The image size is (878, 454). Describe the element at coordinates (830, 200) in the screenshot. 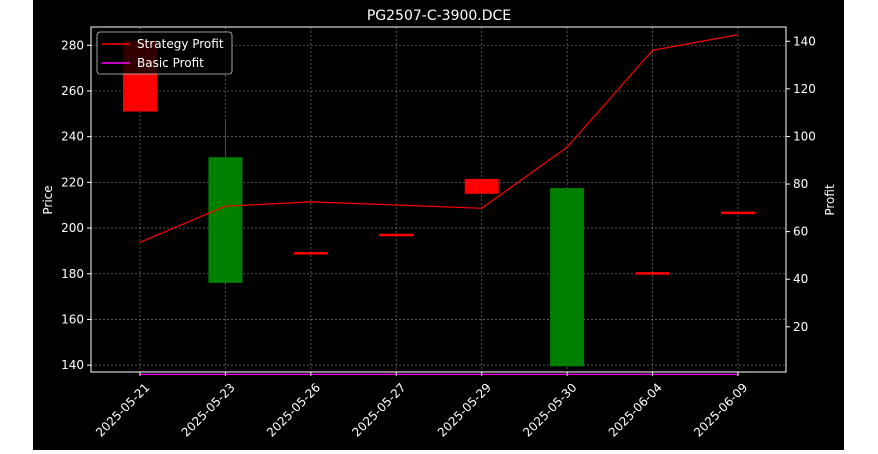

I see `right-axis-label: Profit` at that location.